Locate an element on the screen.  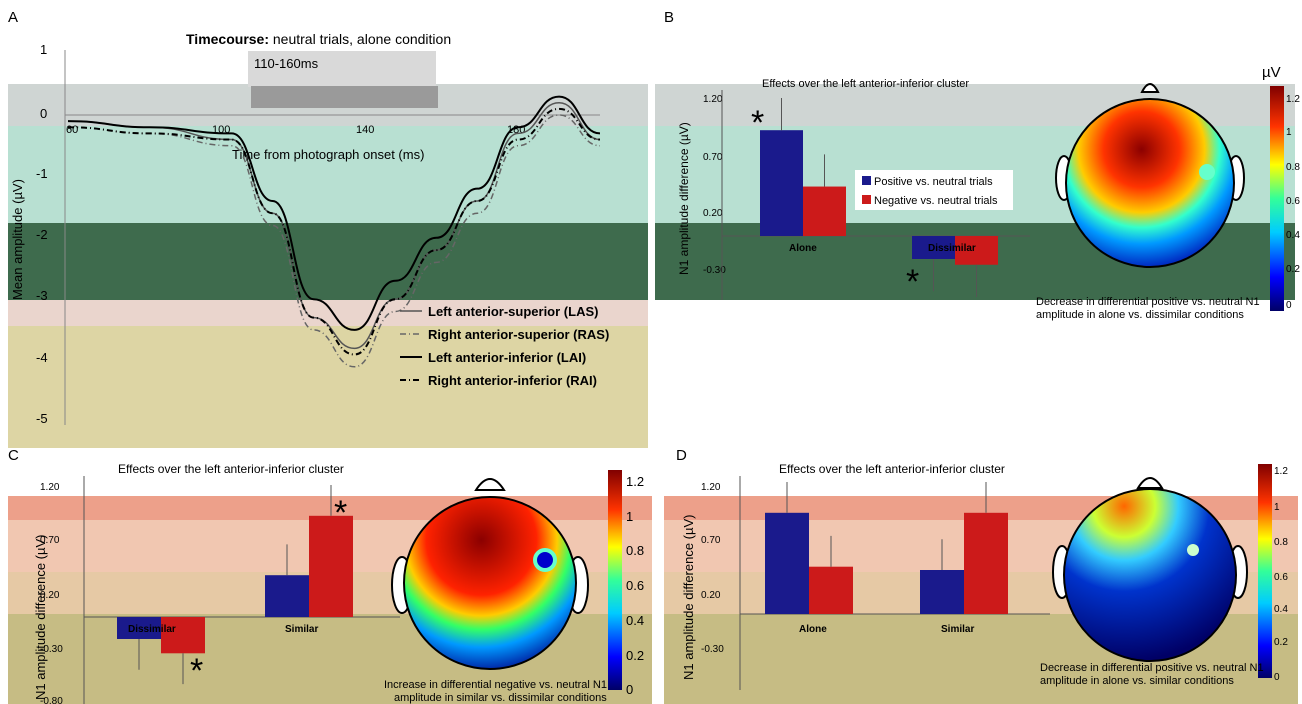
bar-c-similar-negative is located at coordinates (331, 566).